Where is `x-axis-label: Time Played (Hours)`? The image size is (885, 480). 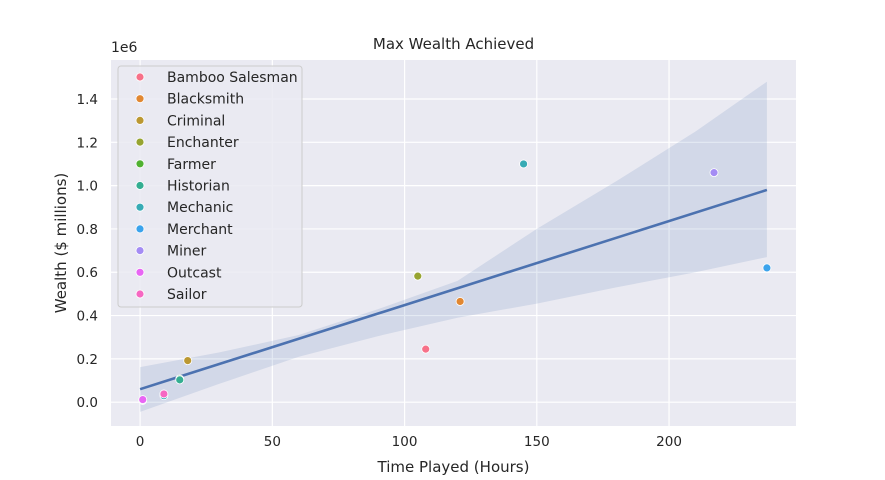
x-axis-label: Time Played (Hours) is located at coordinates (453, 467).